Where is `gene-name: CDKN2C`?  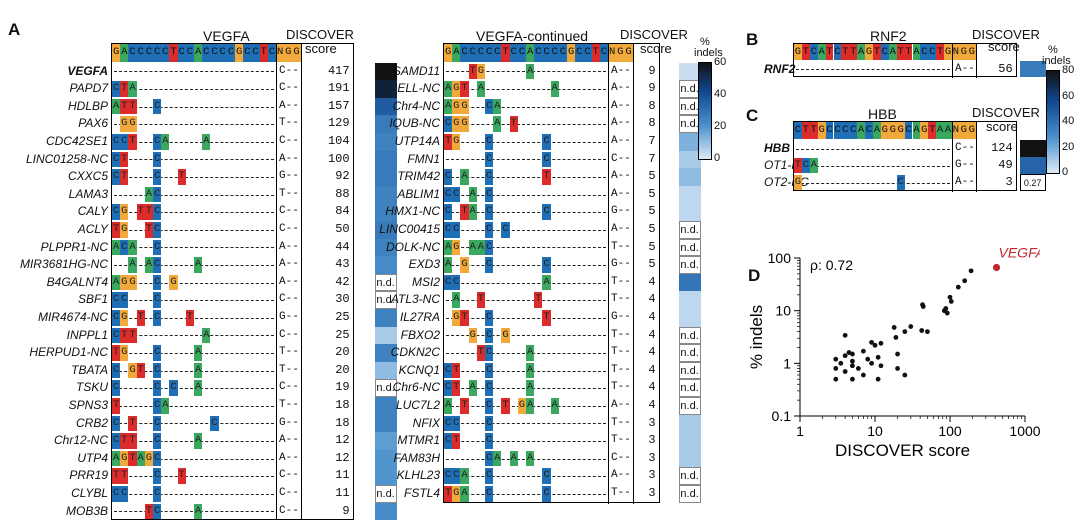
gene-name: CDKN2C is located at coordinates (415, 352).